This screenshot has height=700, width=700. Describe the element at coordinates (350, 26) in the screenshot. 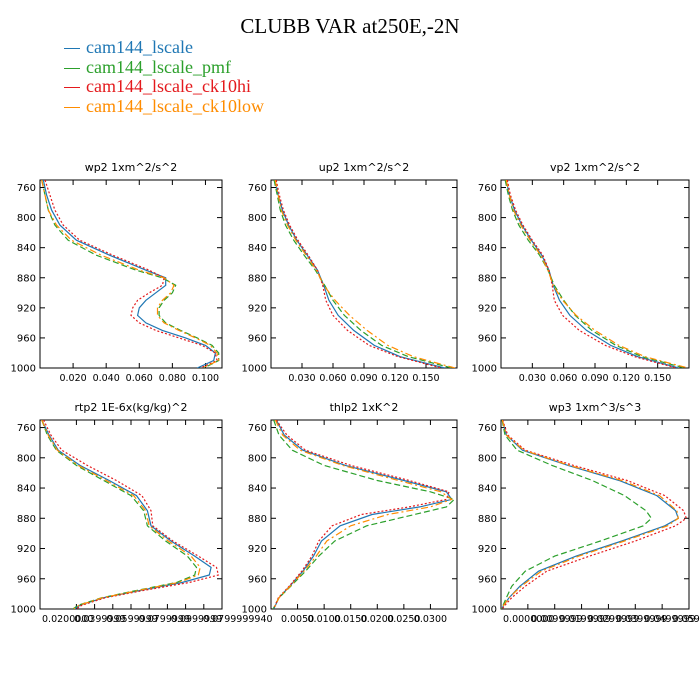

I see `figure-title: CLUBB VAR at250E,-2N` at that location.